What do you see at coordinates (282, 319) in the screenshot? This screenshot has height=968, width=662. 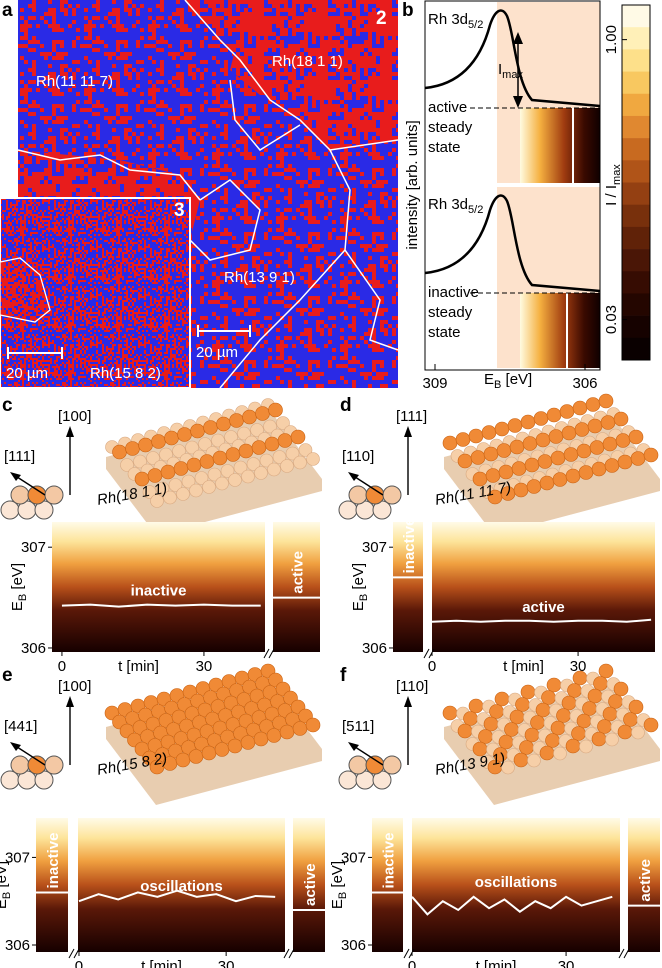 I see `grain-boundary` at bounding box center [282, 319].